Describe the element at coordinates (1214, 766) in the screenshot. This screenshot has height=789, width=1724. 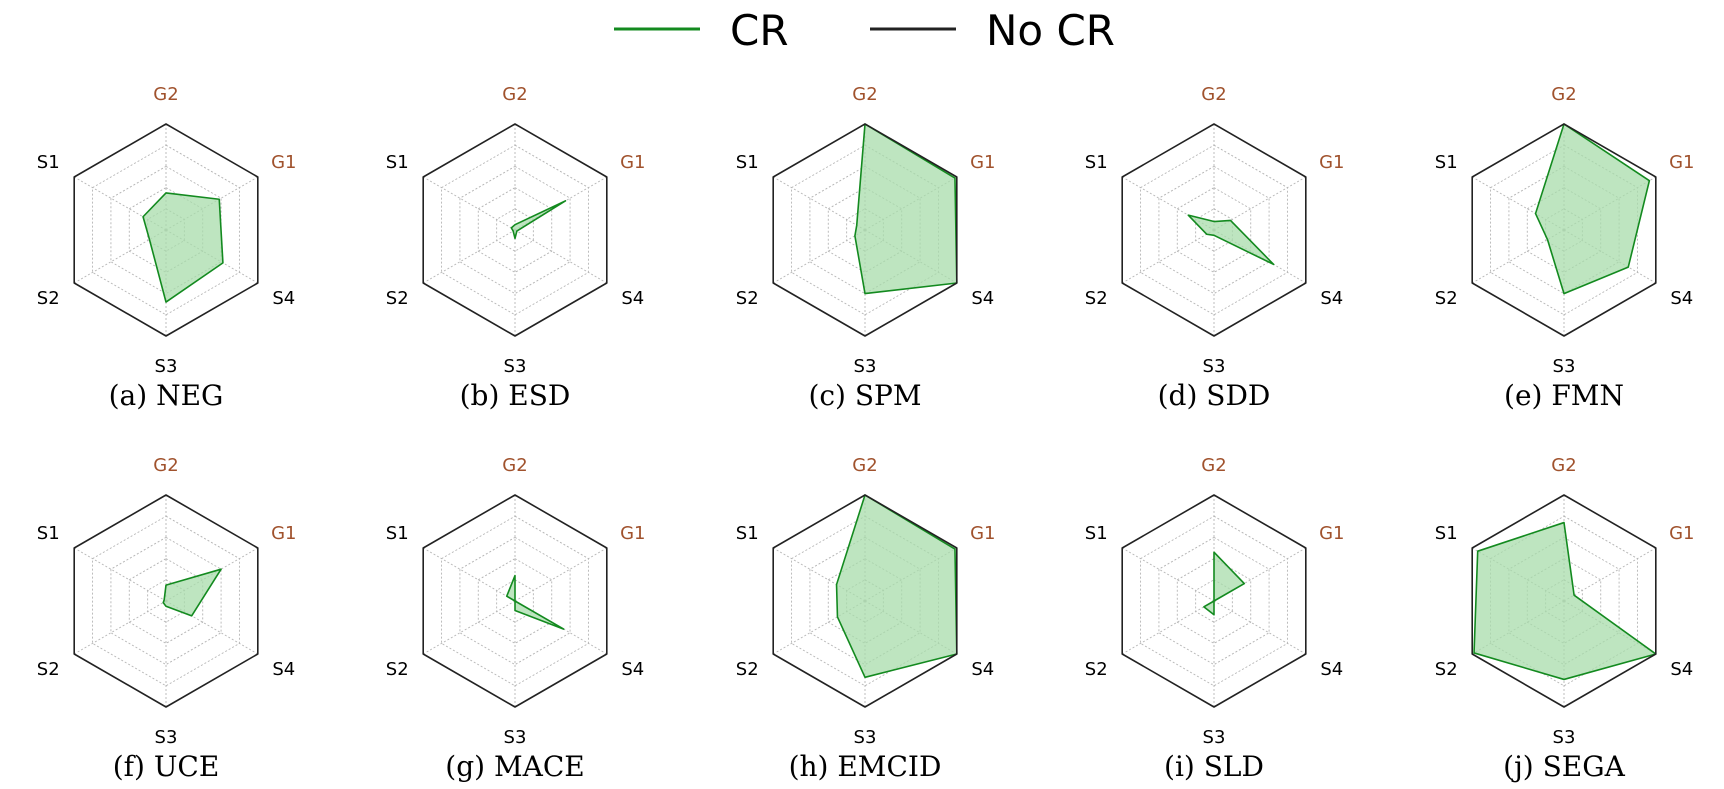
I see `panel-caption: (i) SLD` at that location.